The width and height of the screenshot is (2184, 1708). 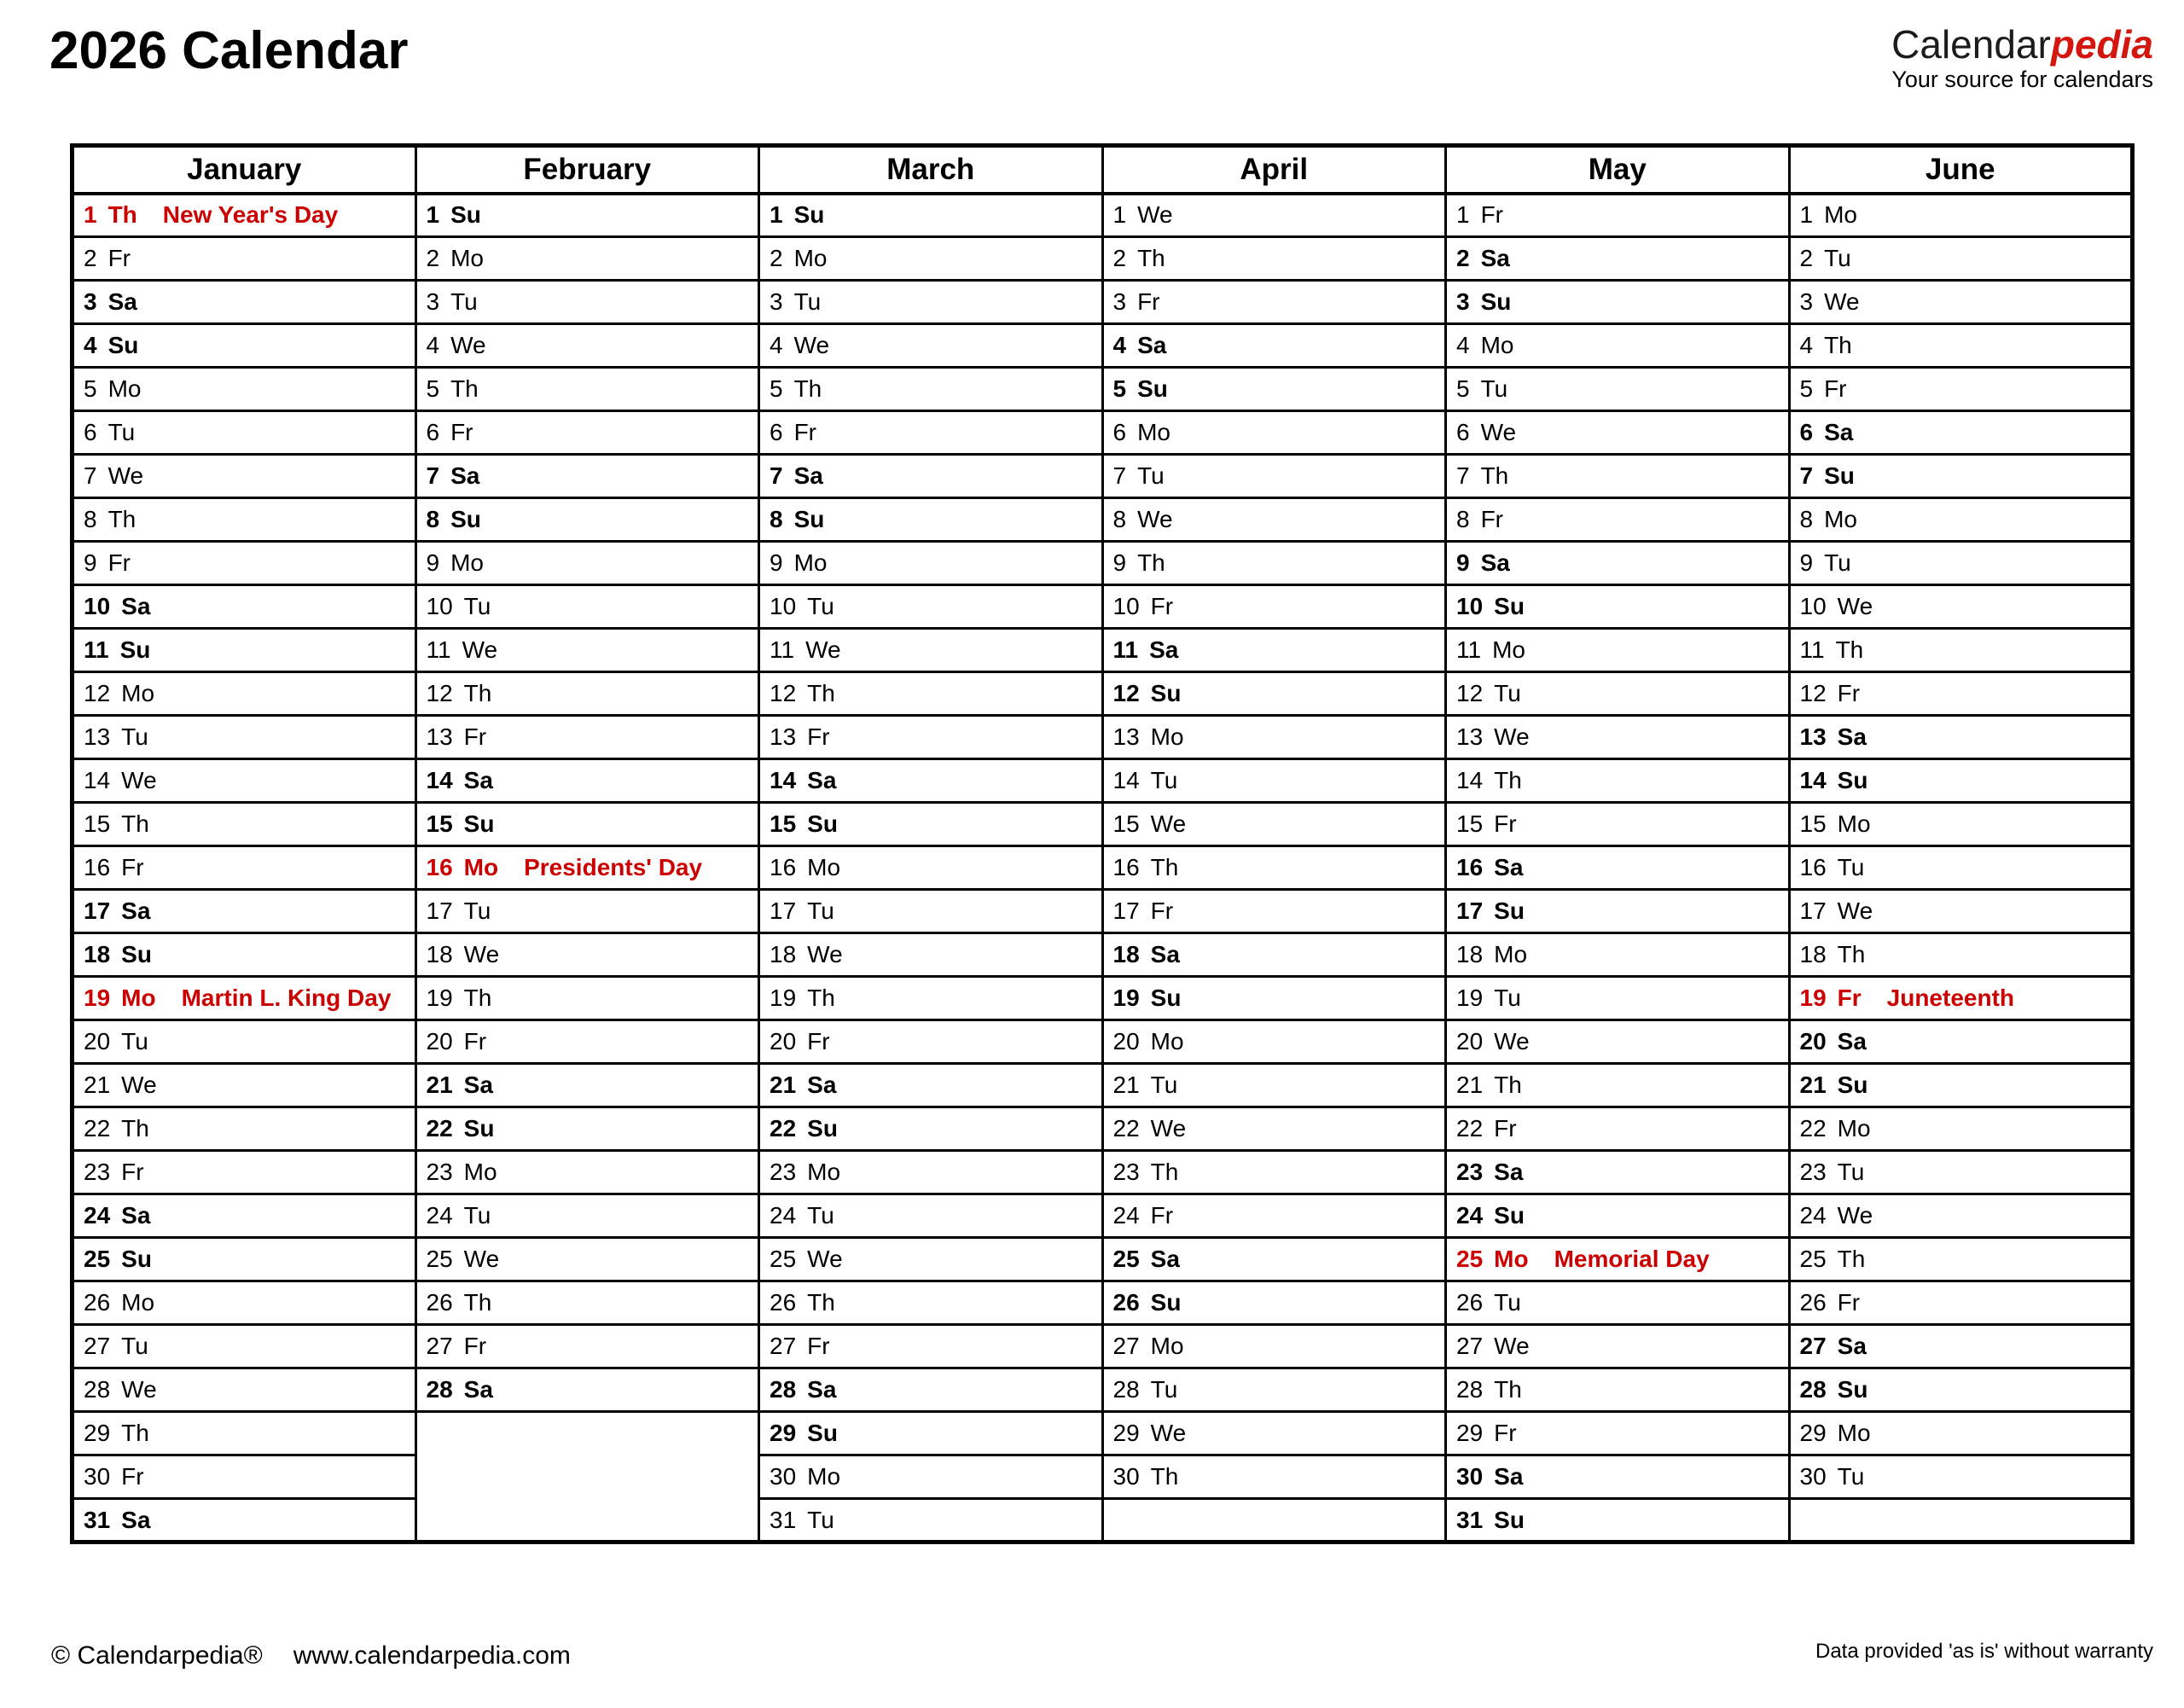 I want to click on day-cell-june-5: 5 Fr, so click(x=1961, y=389).